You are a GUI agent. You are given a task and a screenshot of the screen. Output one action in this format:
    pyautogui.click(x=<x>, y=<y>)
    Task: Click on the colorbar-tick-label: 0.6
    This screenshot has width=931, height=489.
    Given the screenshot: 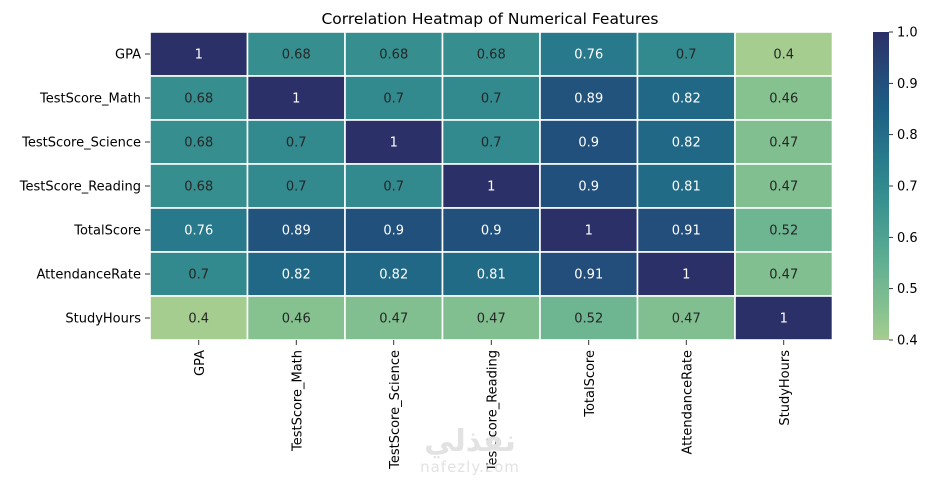 What is the action you would take?
    pyautogui.click(x=907, y=238)
    